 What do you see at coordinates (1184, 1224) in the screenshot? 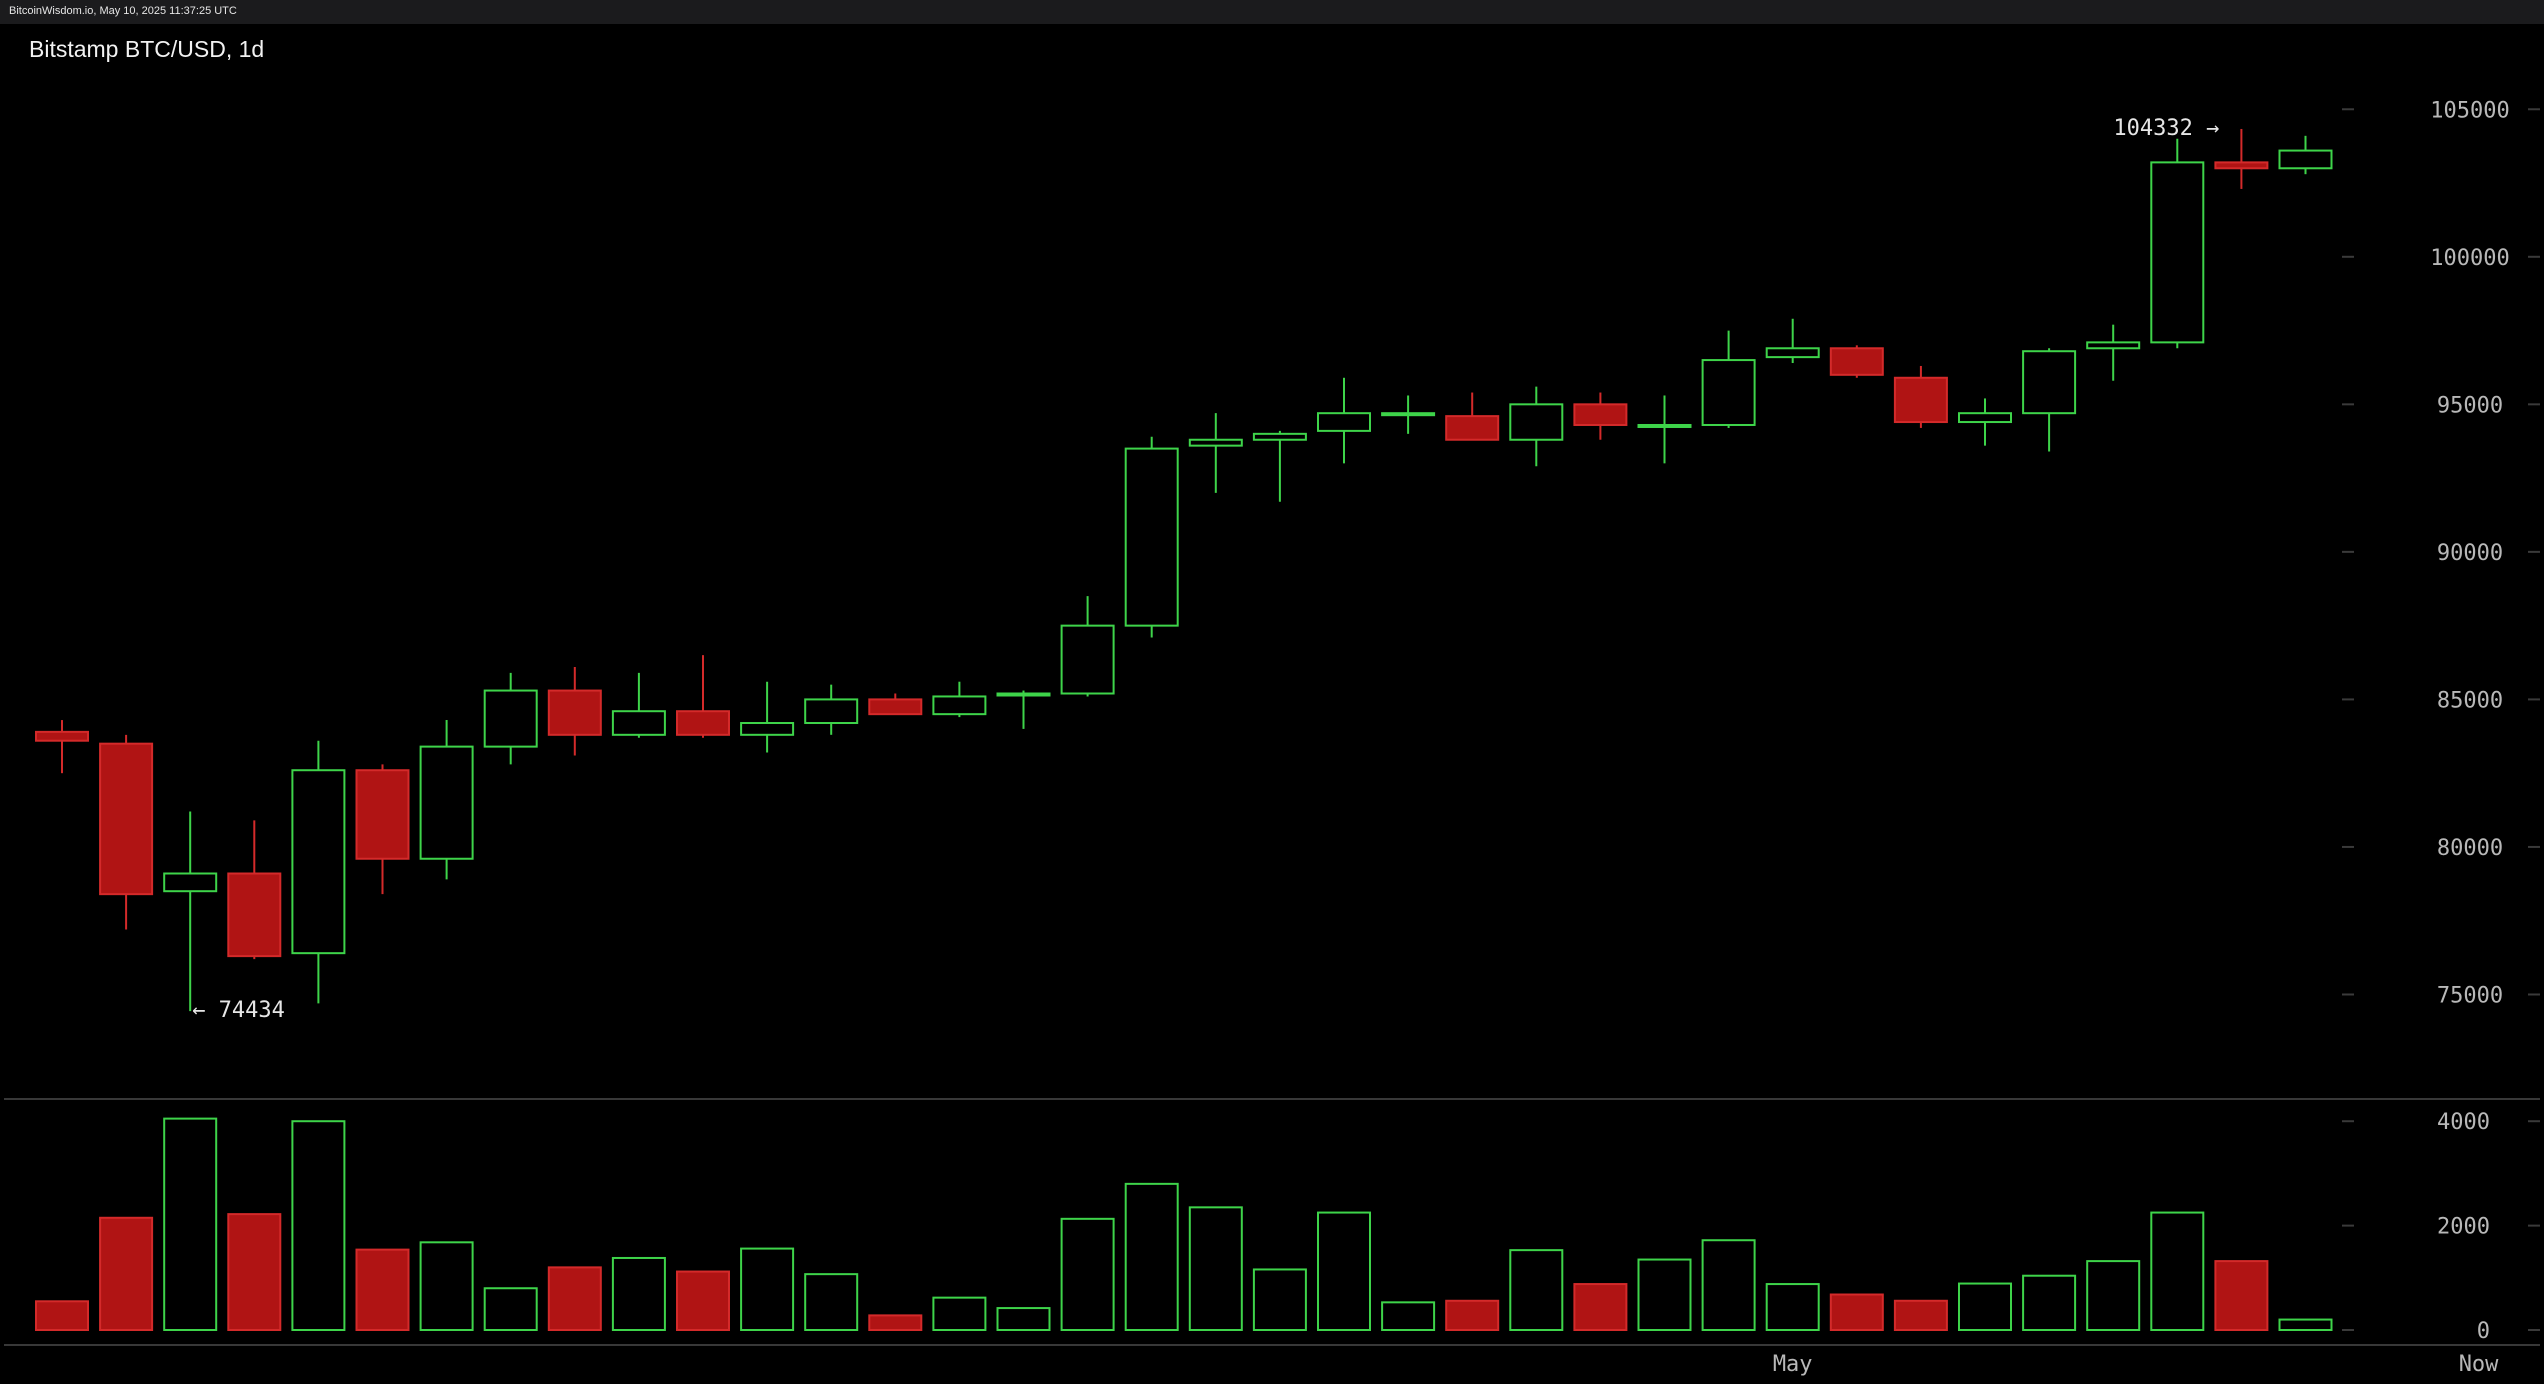
I see `volume-layer` at bounding box center [1184, 1224].